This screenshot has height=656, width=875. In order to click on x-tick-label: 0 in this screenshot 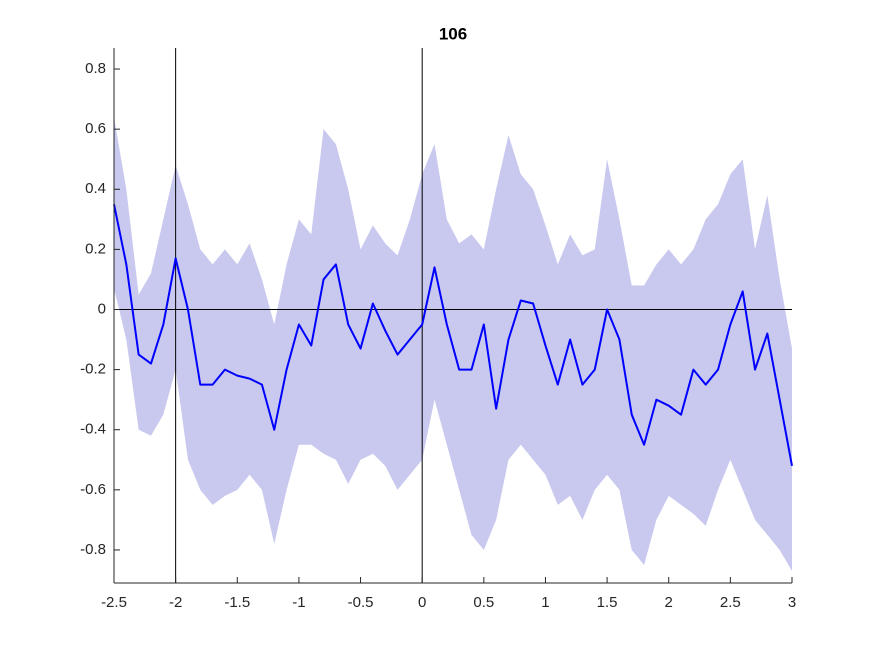, I will do `click(422, 602)`.